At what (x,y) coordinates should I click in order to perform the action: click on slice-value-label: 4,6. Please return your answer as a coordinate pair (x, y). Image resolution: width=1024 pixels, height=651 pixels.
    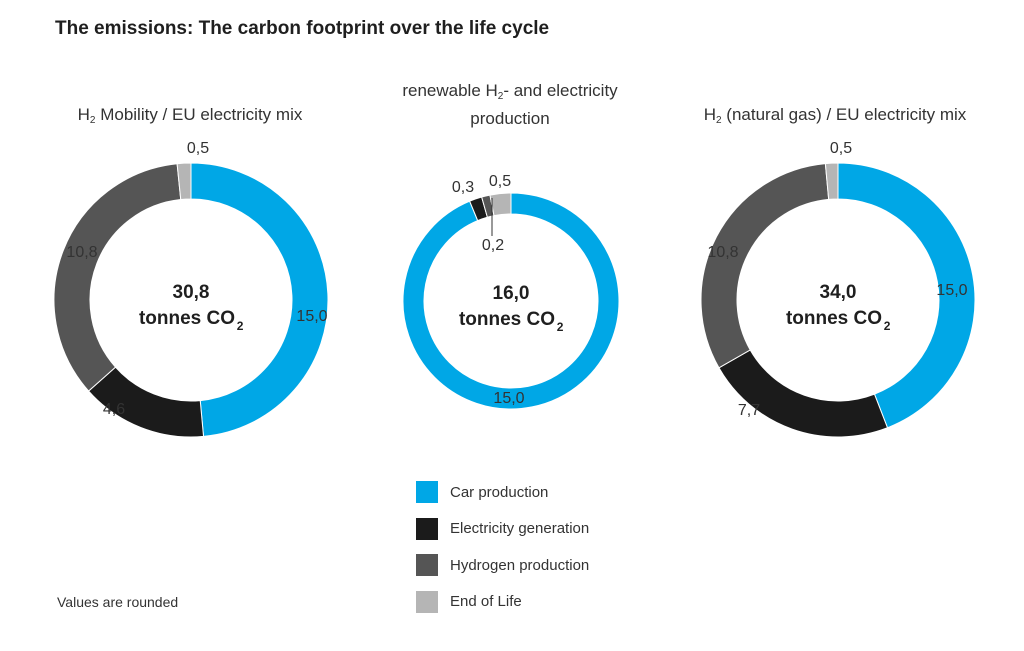
    Looking at the image, I should click on (114, 409).